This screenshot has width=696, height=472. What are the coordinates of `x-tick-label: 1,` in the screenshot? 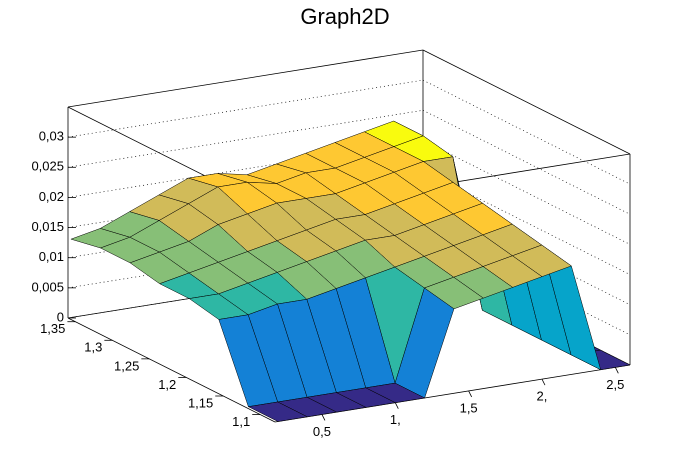 It's located at (395, 419).